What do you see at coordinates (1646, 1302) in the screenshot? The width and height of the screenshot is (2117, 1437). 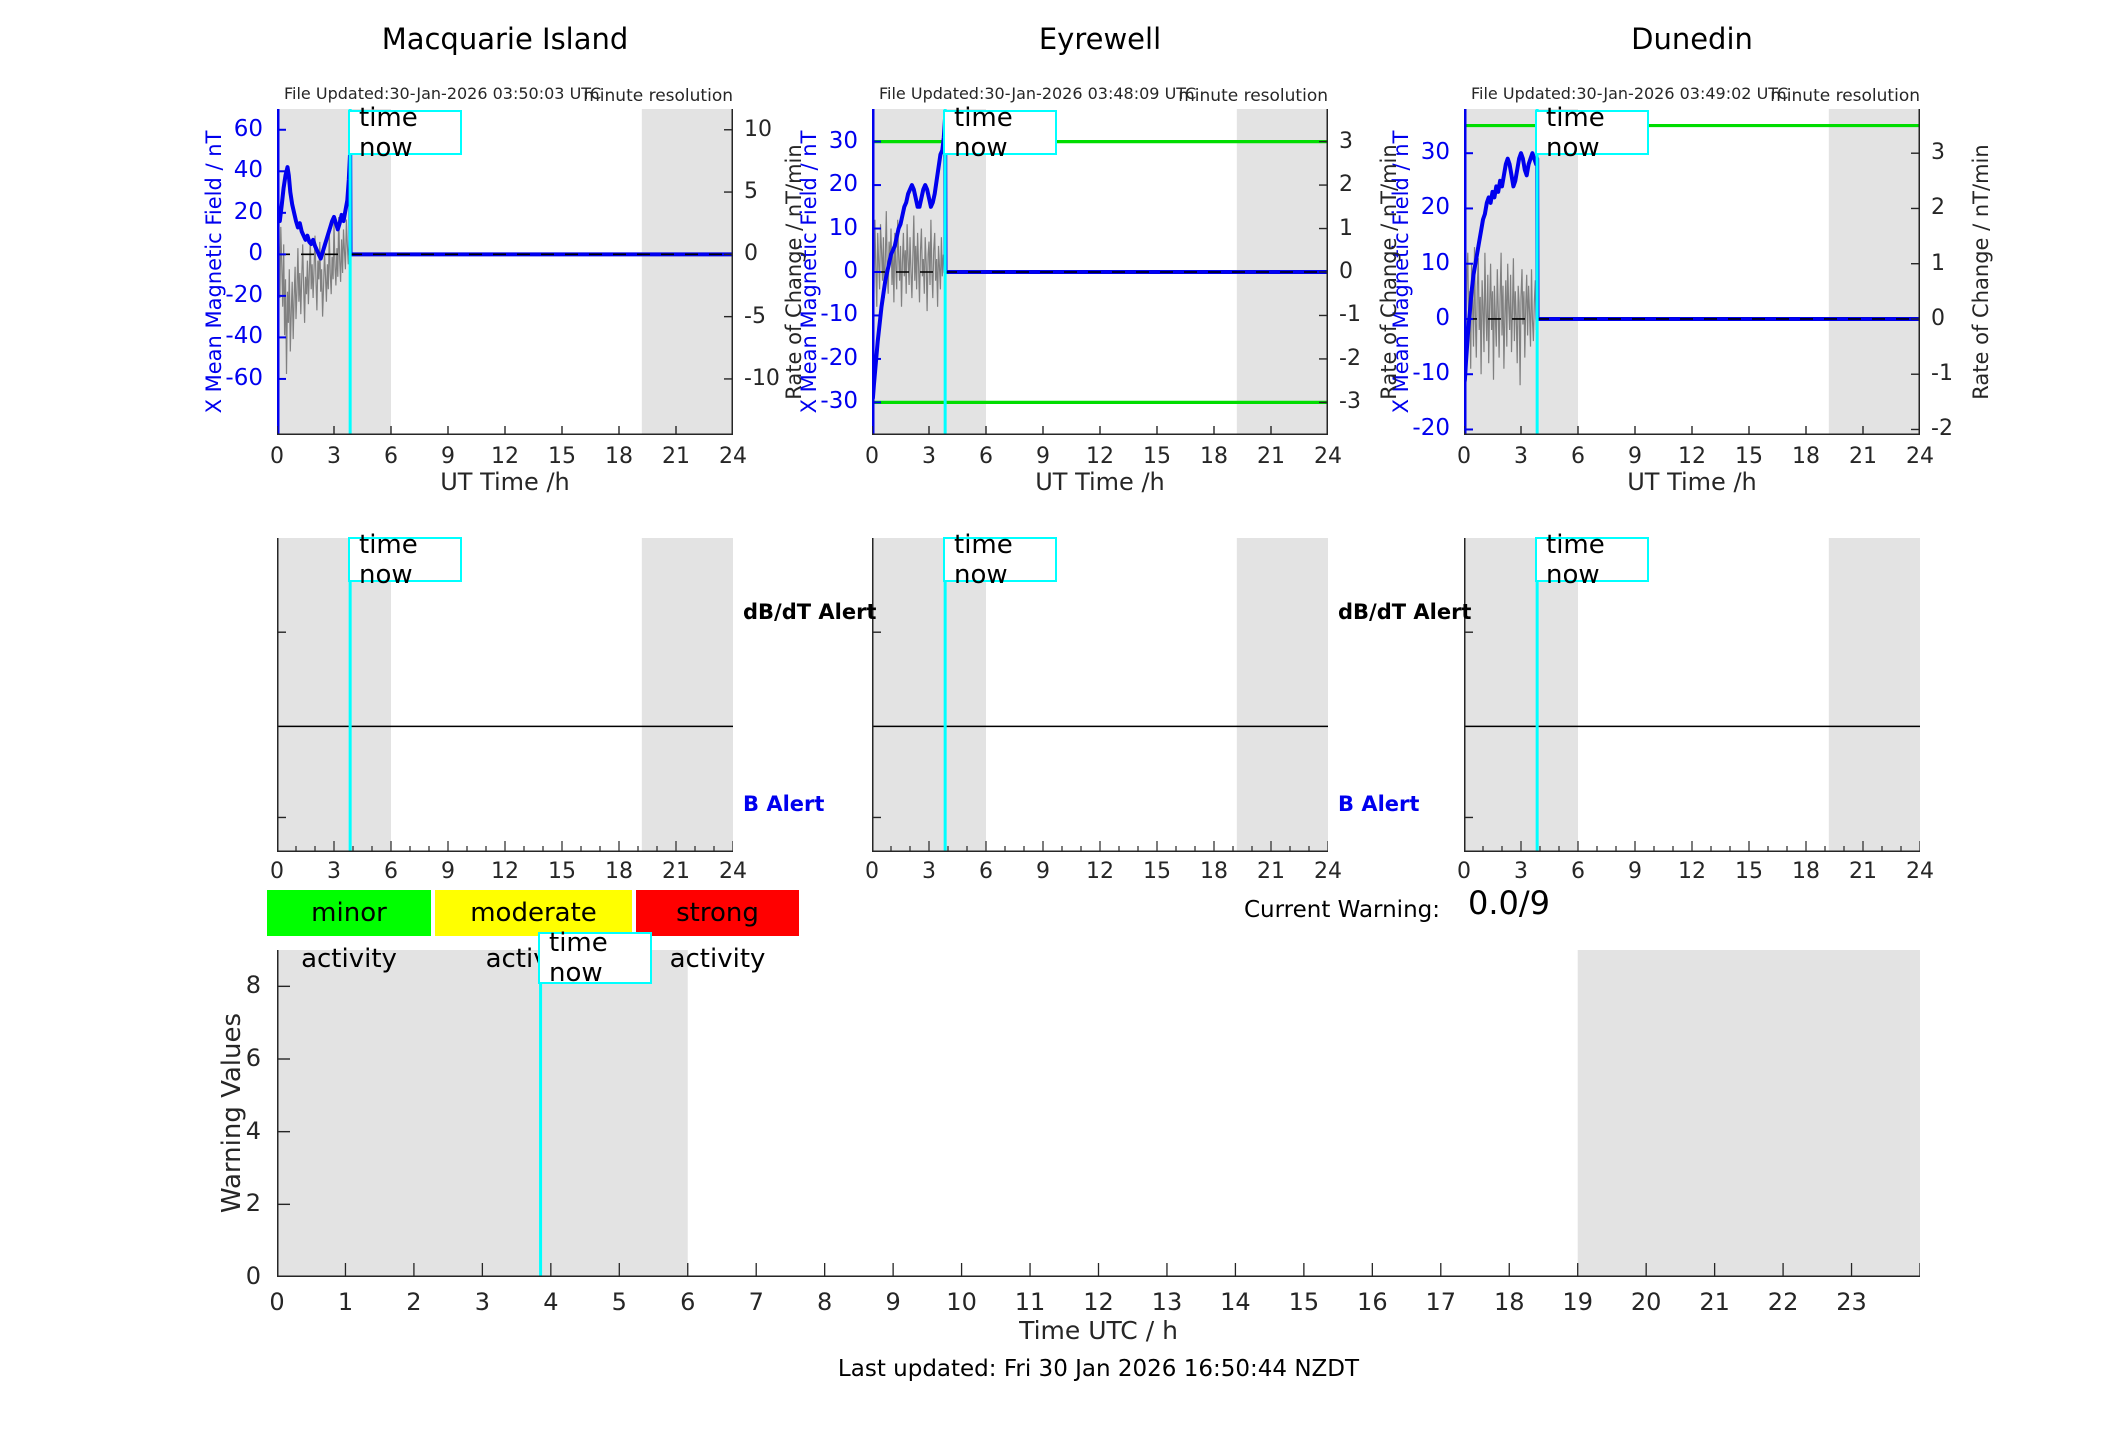 I see `x-tick-label: 20` at bounding box center [1646, 1302].